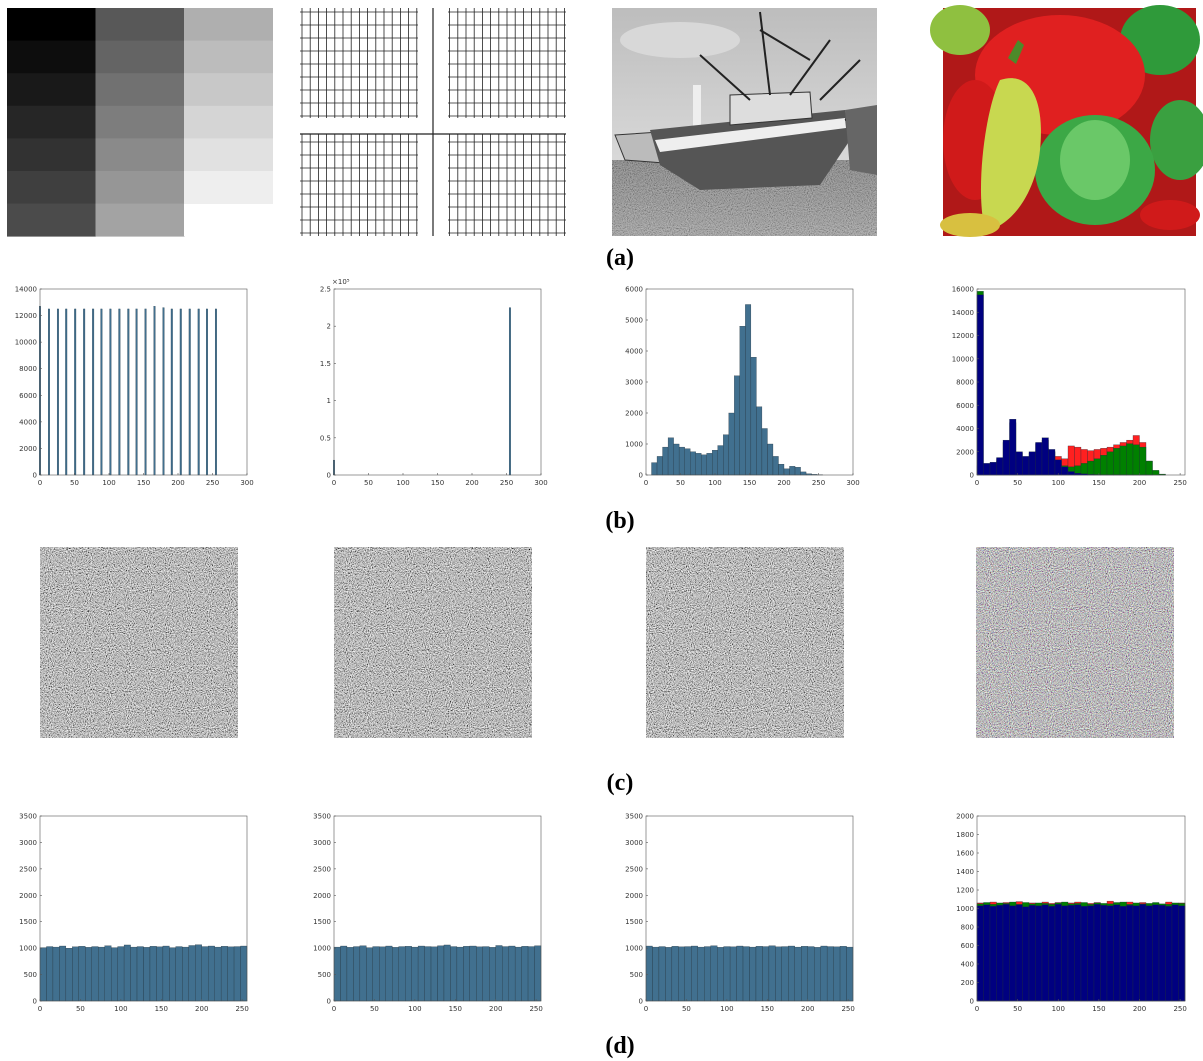  I want to click on y-tick-label: 10000, so click(26, 343).